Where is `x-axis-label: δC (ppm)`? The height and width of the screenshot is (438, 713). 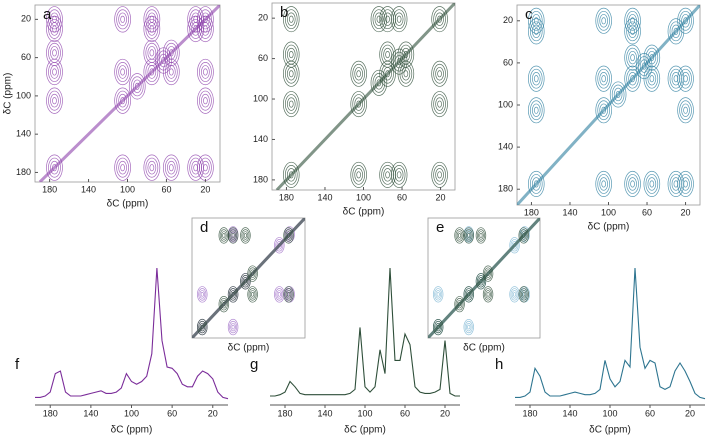
x-axis-label: δC (ppm) is located at coordinates (610, 430).